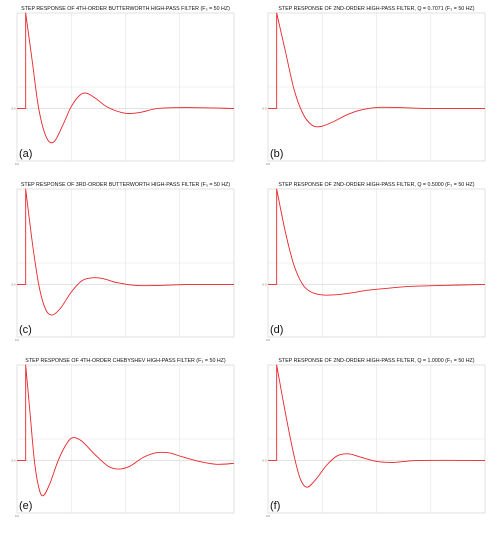  What do you see at coordinates (275, 506) in the screenshot?
I see `panel-label: (f)` at bounding box center [275, 506].